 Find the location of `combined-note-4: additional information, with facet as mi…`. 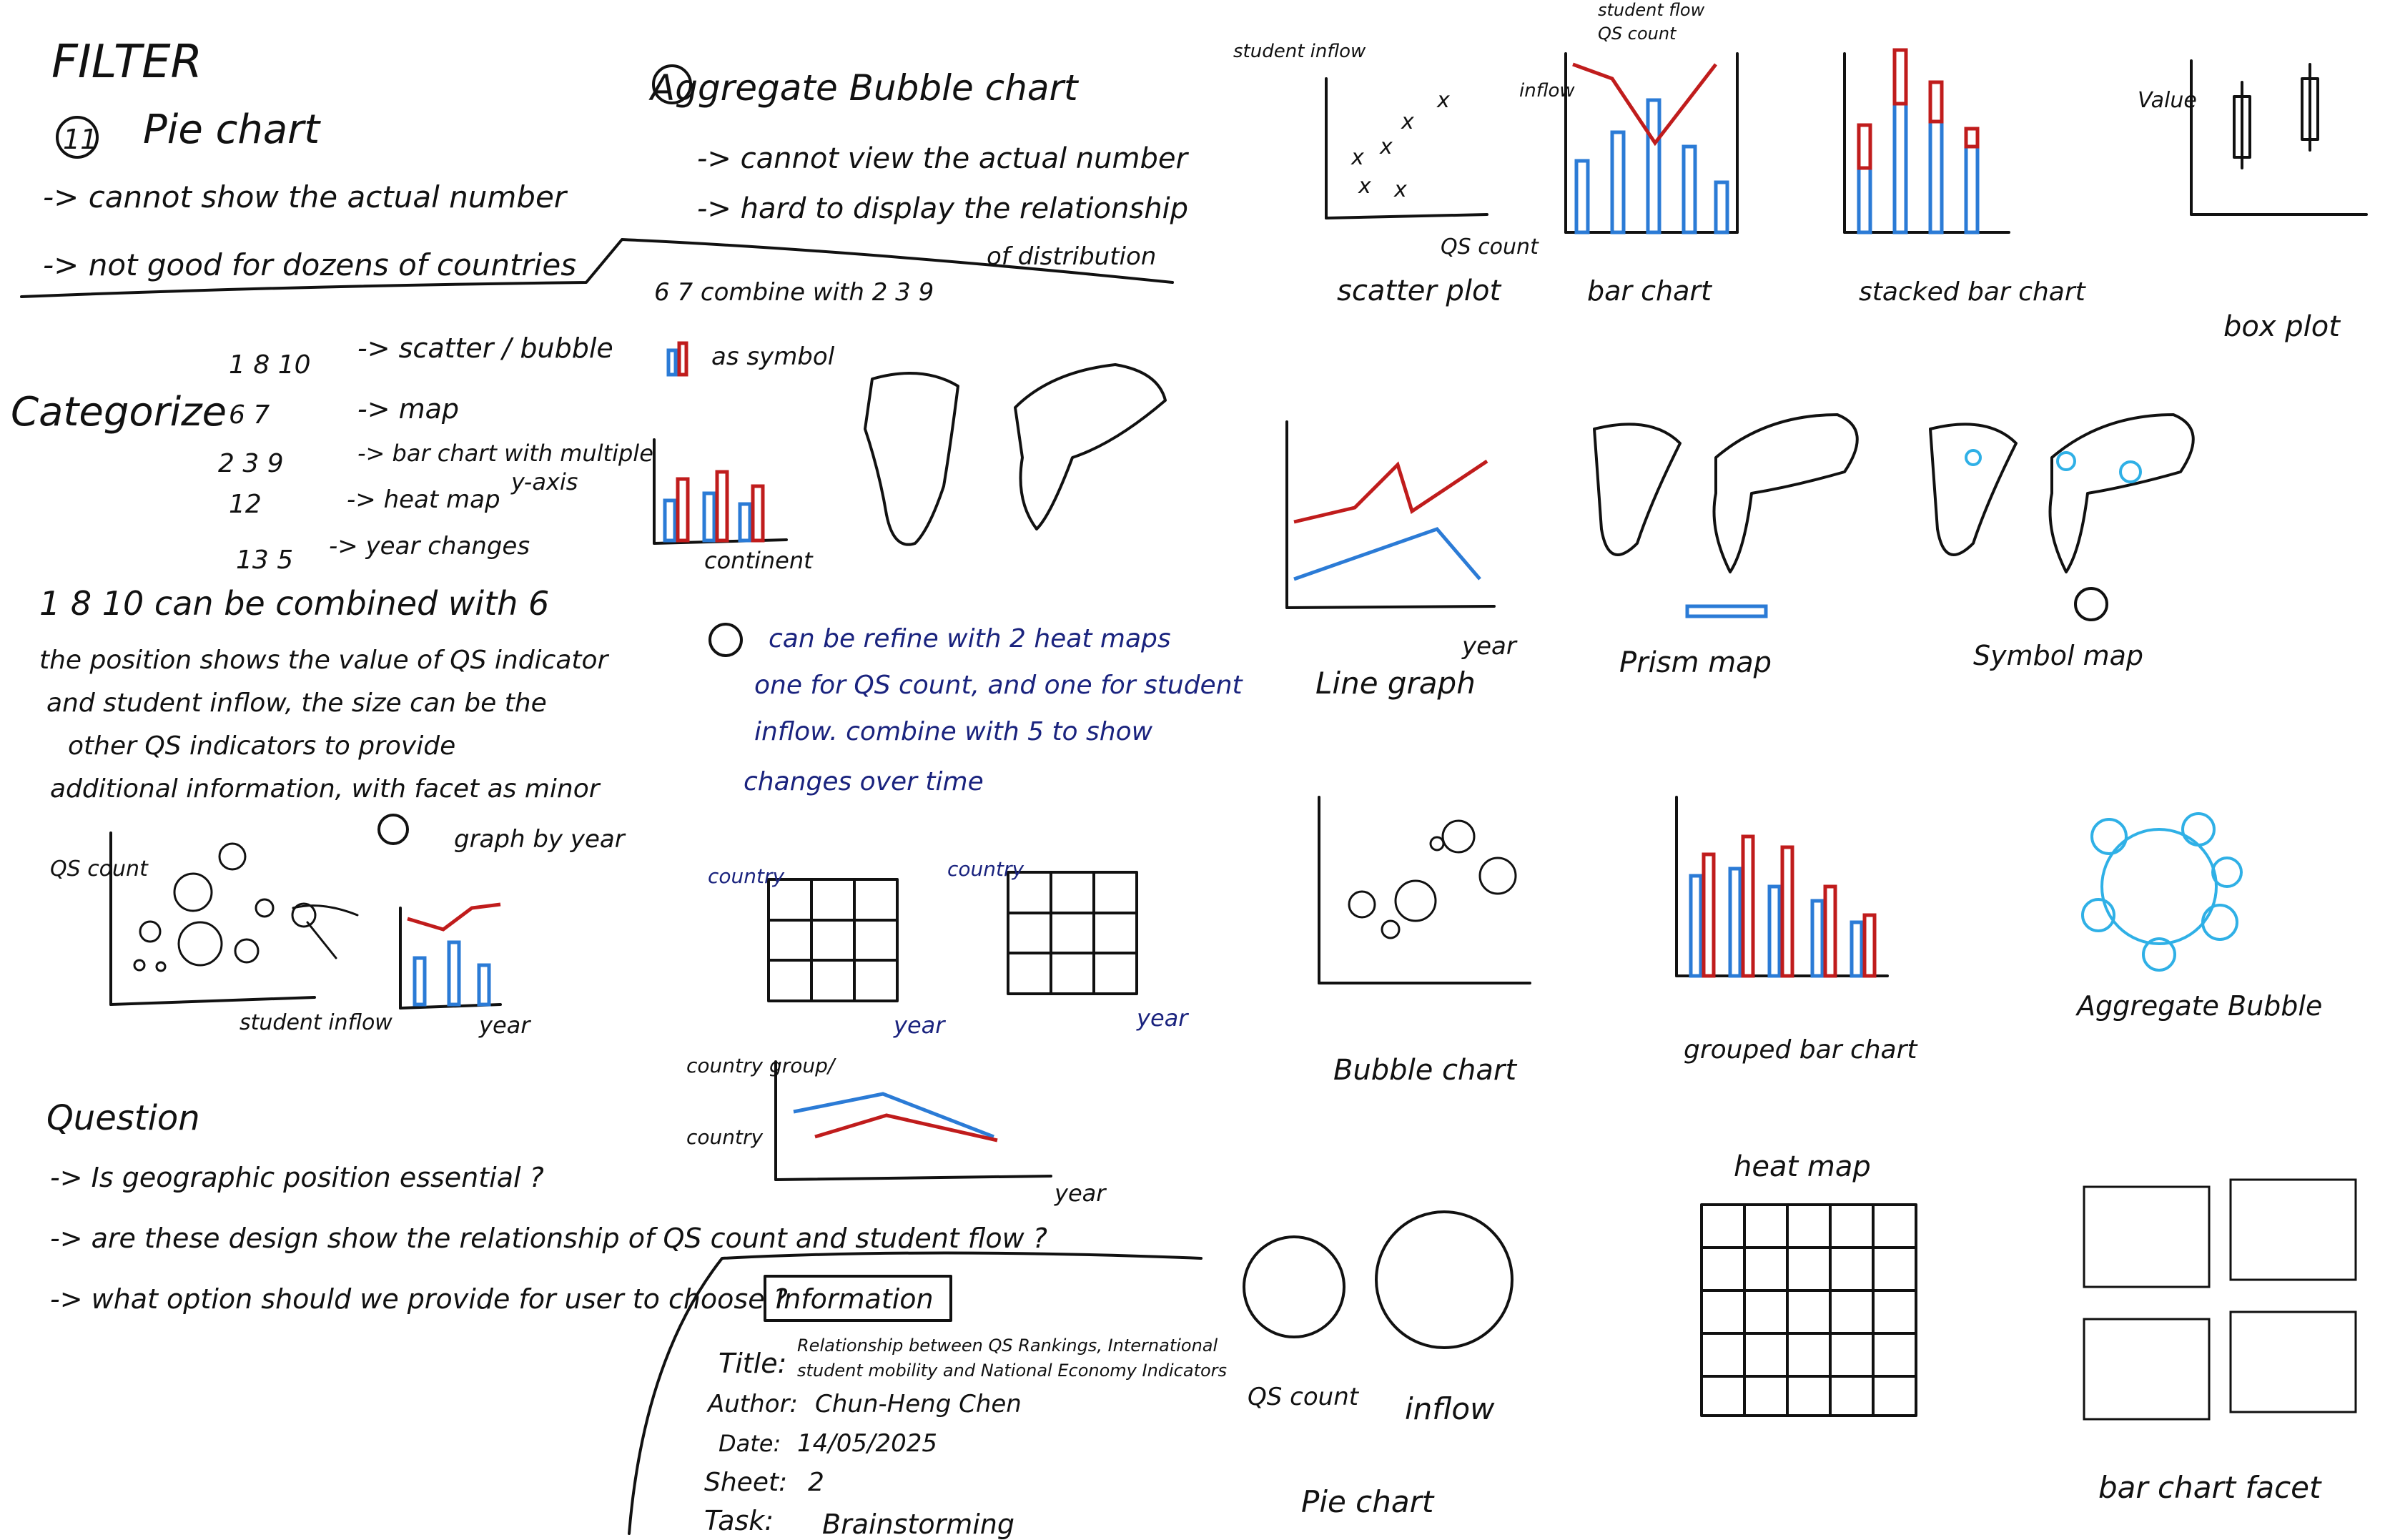

combined-note-4: additional information, with facet as mi… is located at coordinates (325, 789).